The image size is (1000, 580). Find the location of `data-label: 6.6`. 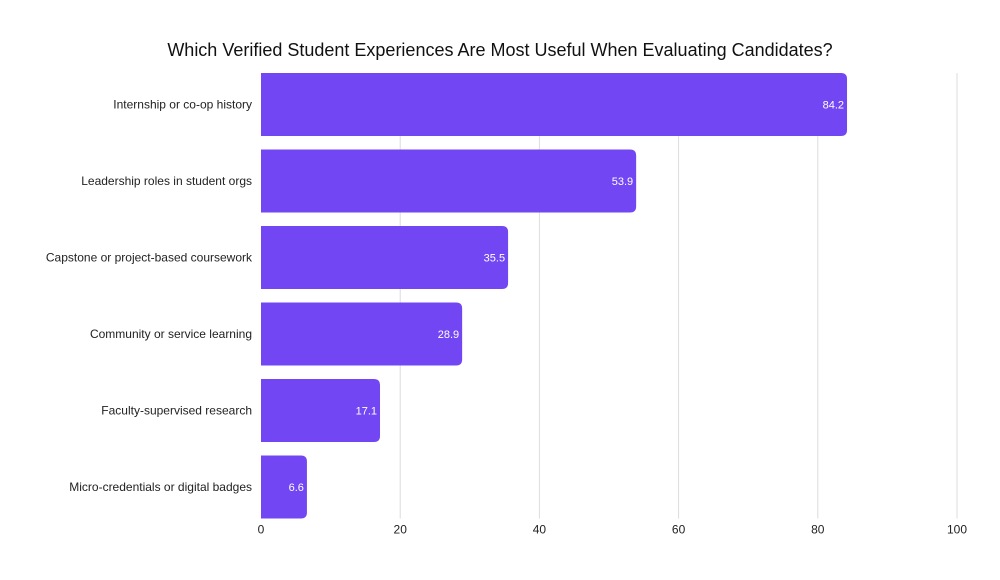

data-label: 6.6 is located at coordinates (296, 488).